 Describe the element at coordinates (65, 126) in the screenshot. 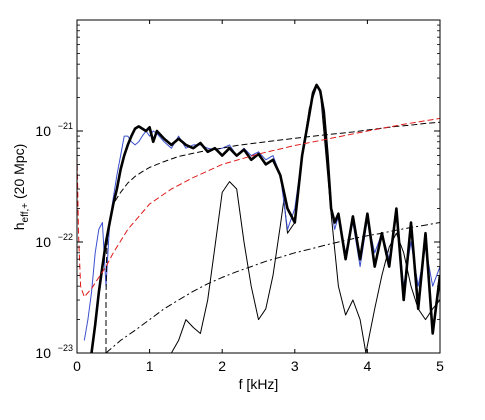

I see `y-tick-label-exponent: −21` at that location.